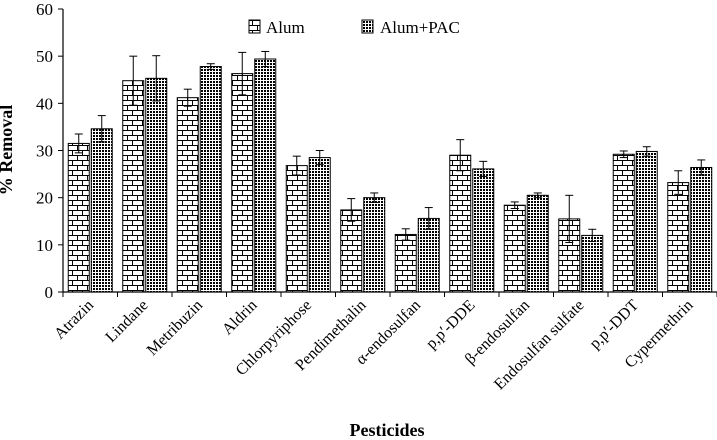 The width and height of the screenshot is (717, 440). Describe the element at coordinates (367, 26) in the screenshot. I see `legend-swatch-alum-pac` at that location.